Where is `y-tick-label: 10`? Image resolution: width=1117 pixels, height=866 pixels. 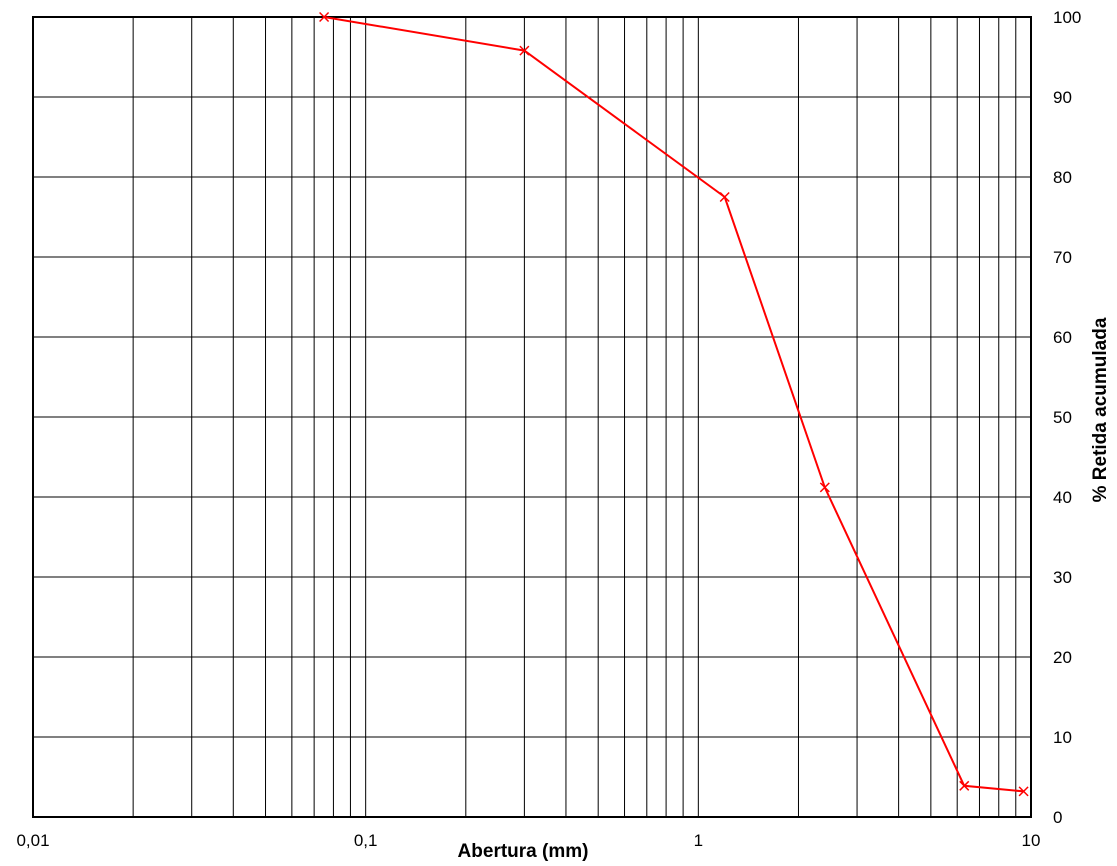
y-tick-label: 10 is located at coordinates (1062, 737).